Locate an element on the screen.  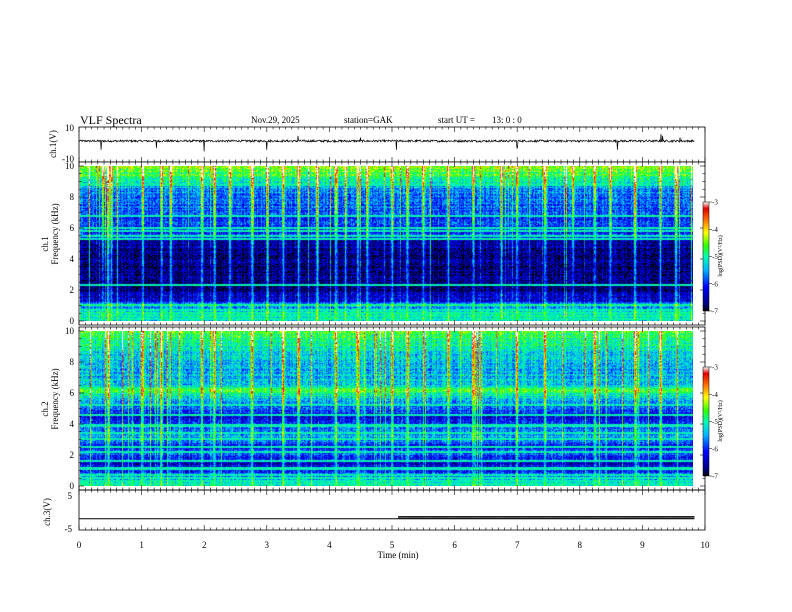
ch3-ytick-bottom: -5 is located at coordinates (69, 529).